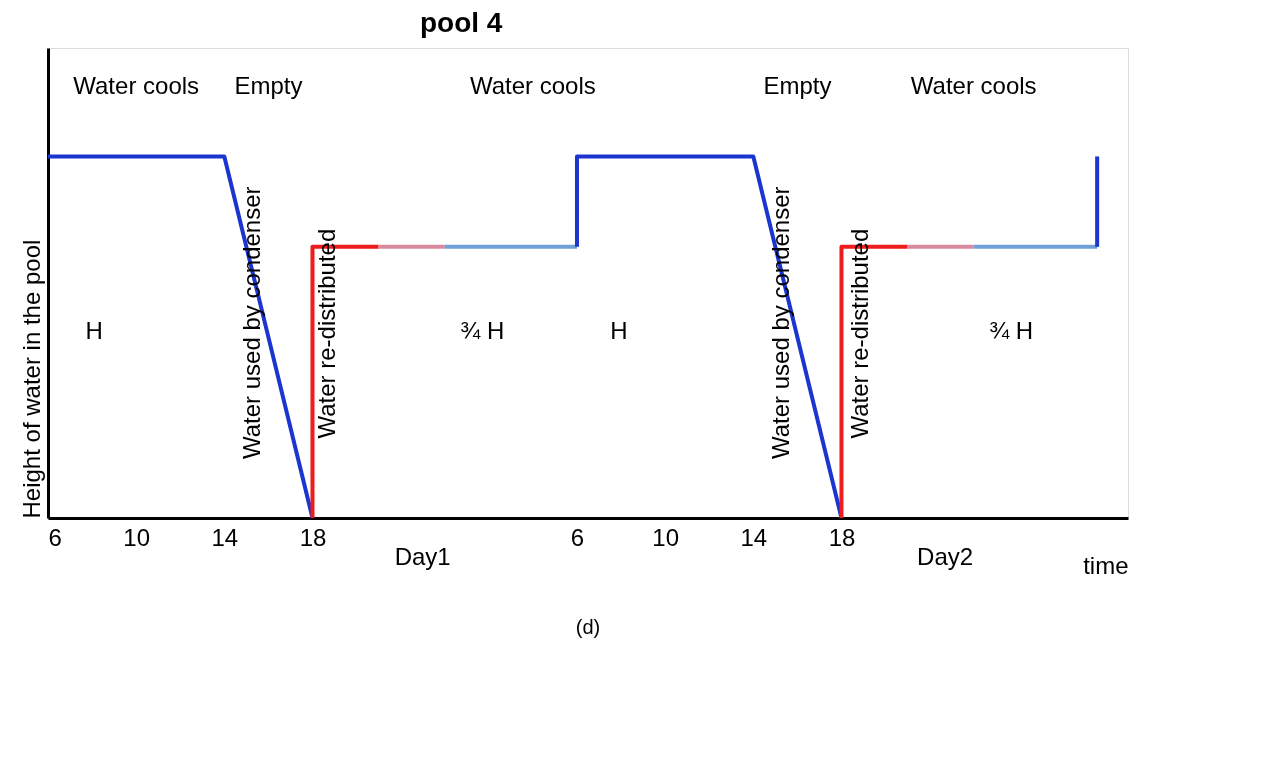 The image size is (1267, 775). Describe the element at coordinates (945, 556) in the screenshot. I see `text: Day2` at that location.